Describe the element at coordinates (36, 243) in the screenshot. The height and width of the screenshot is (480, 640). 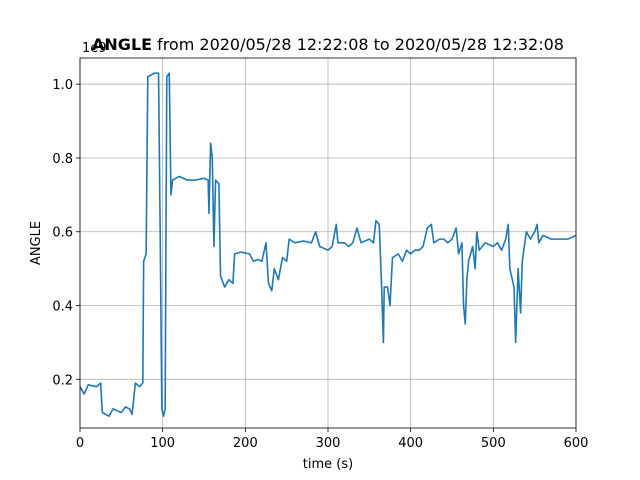
I see `y-axis-label: ANGLE` at that location.